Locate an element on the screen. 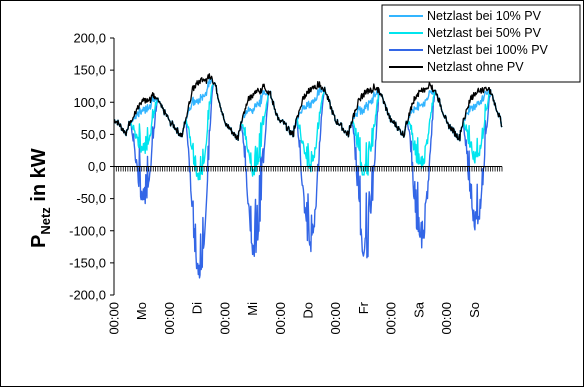 The width and height of the screenshot is (584, 387). series-line-10pv is located at coordinates (308, 110).